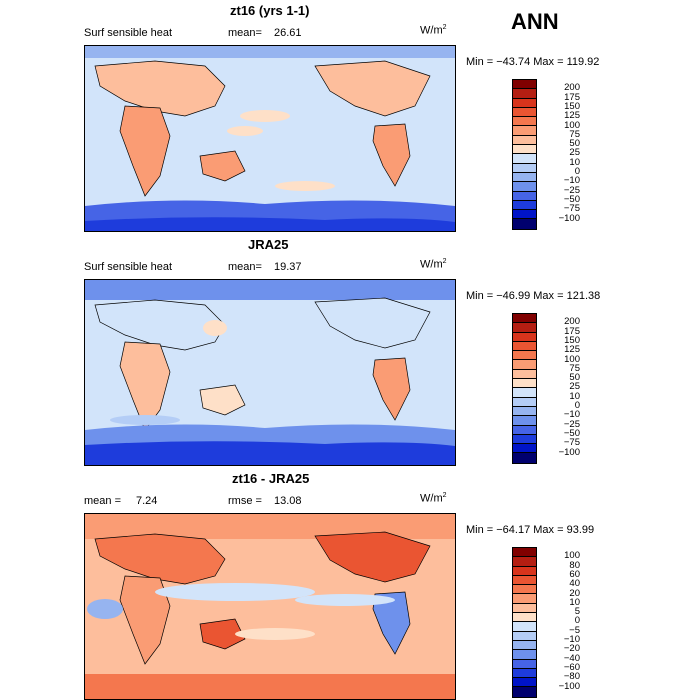  What do you see at coordinates (577, 612) in the screenshot?
I see `colorbar-tick-label: 5` at bounding box center [577, 612].